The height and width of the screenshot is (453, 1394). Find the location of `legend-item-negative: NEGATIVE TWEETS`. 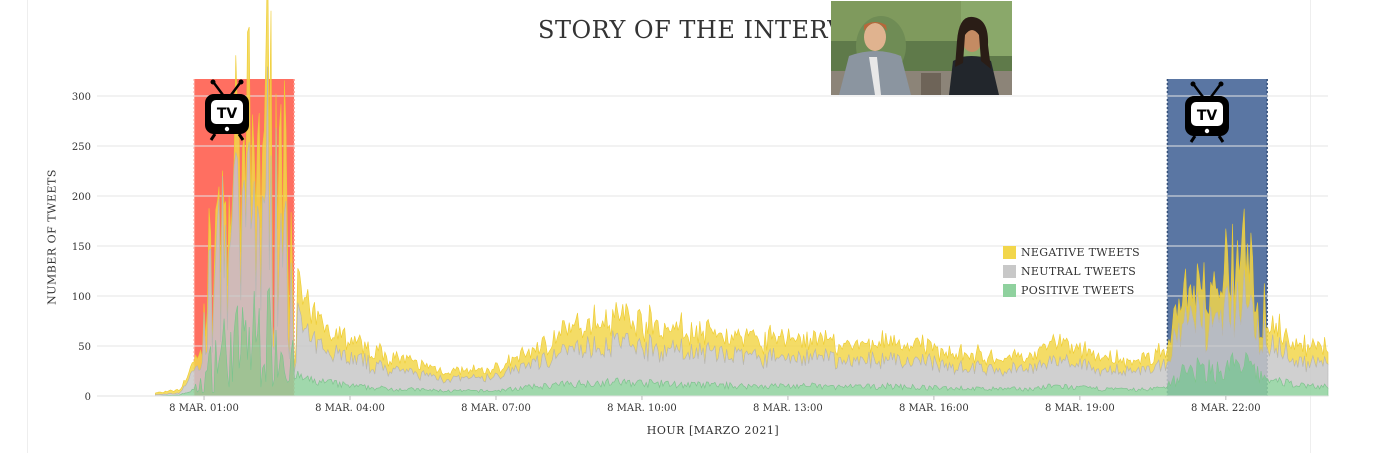

legend-item-negative: NEGATIVE TWEETS is located at coordinates (1071, 252).